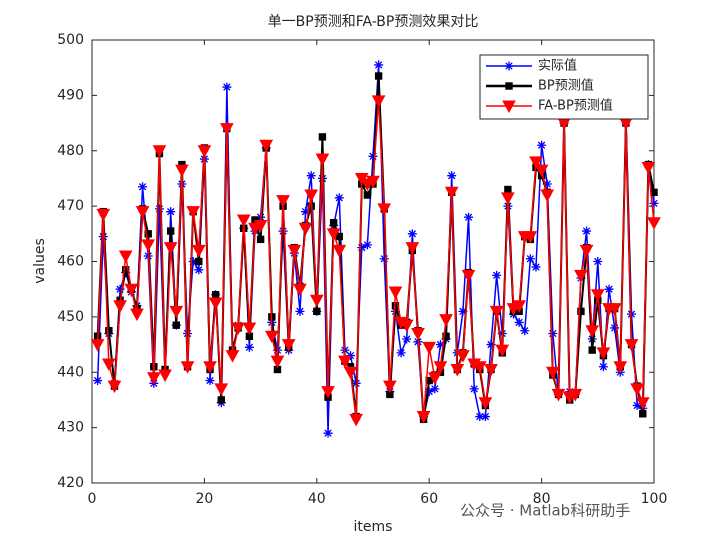 Image resolution: width=718 pixels, height=539 pixels. Describe the element at coordinates (373, 527) in the screenshot. I see `x-axis-label: items` at that location.